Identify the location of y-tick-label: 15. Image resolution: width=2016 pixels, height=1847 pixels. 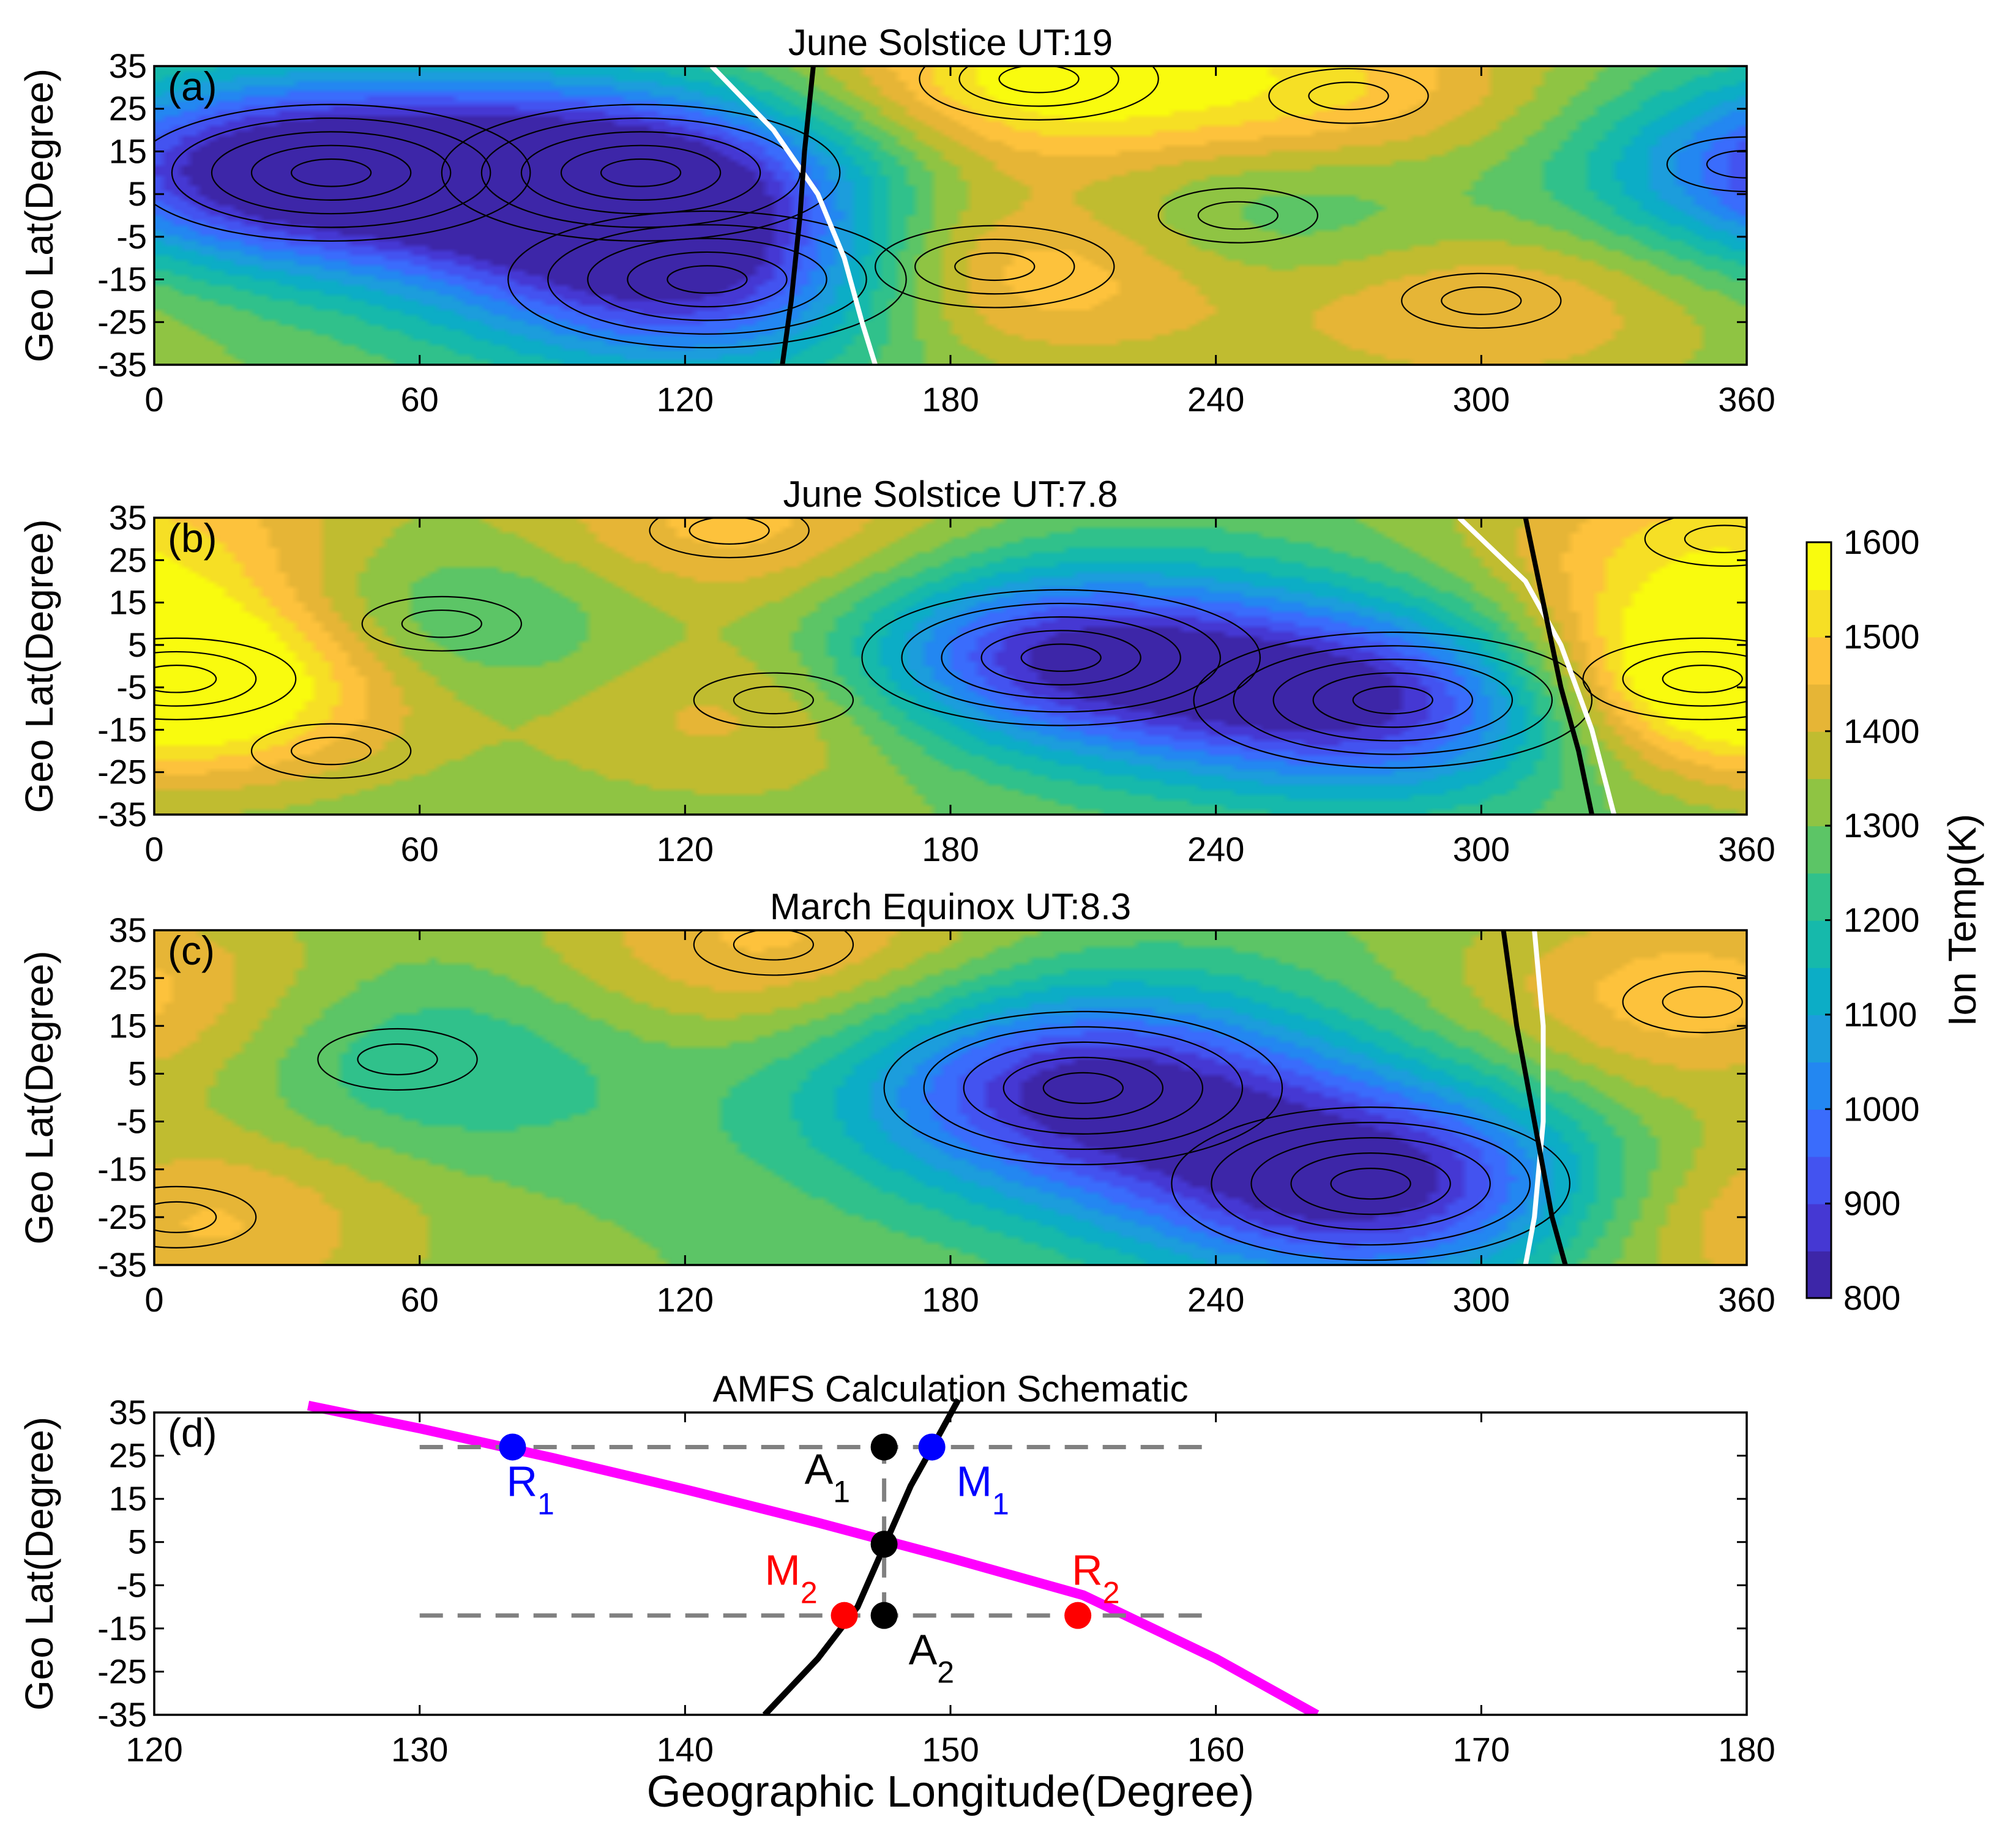
(128, 151).